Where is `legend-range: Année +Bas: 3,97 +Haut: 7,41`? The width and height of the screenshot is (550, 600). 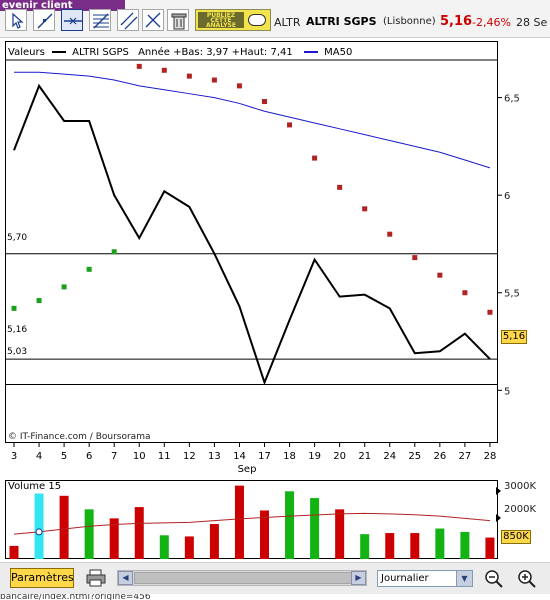
legend-range: Année +Bas: 3,97 +Haut: 7,41 is located at coordinates (215, 52).